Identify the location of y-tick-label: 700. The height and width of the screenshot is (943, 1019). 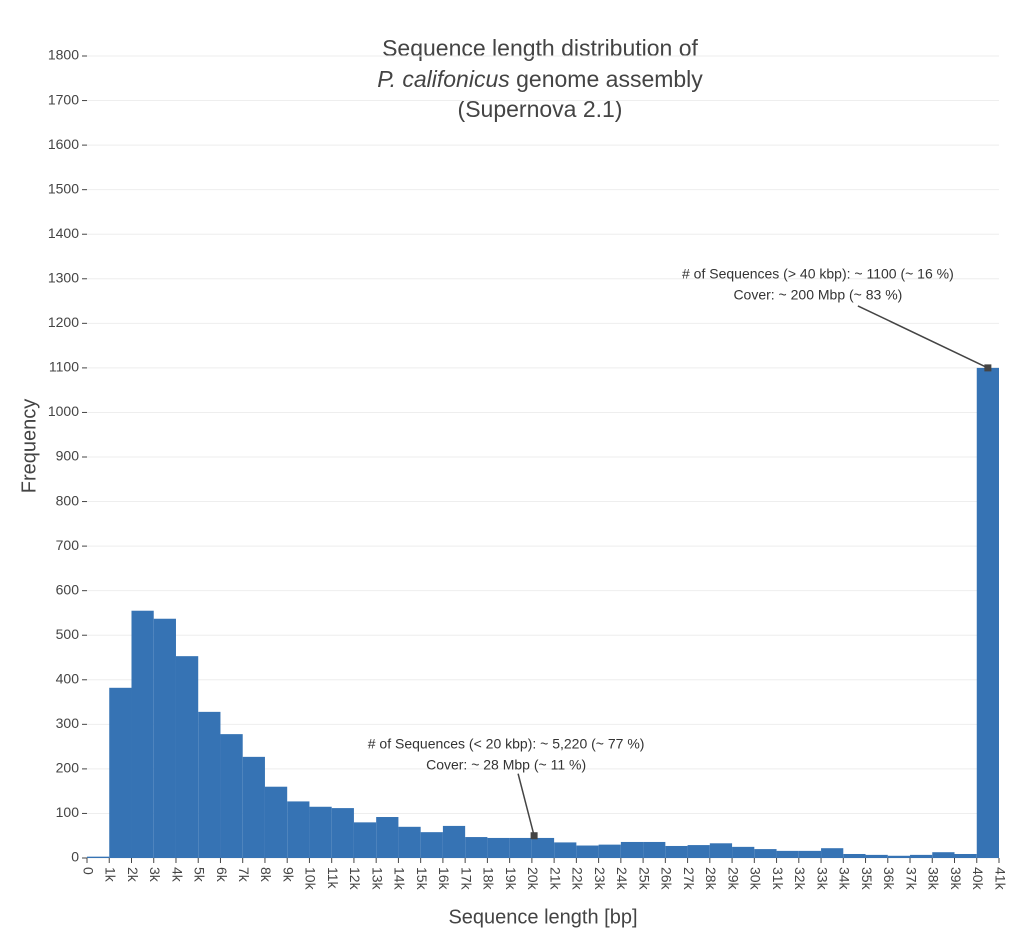
(68, 545).